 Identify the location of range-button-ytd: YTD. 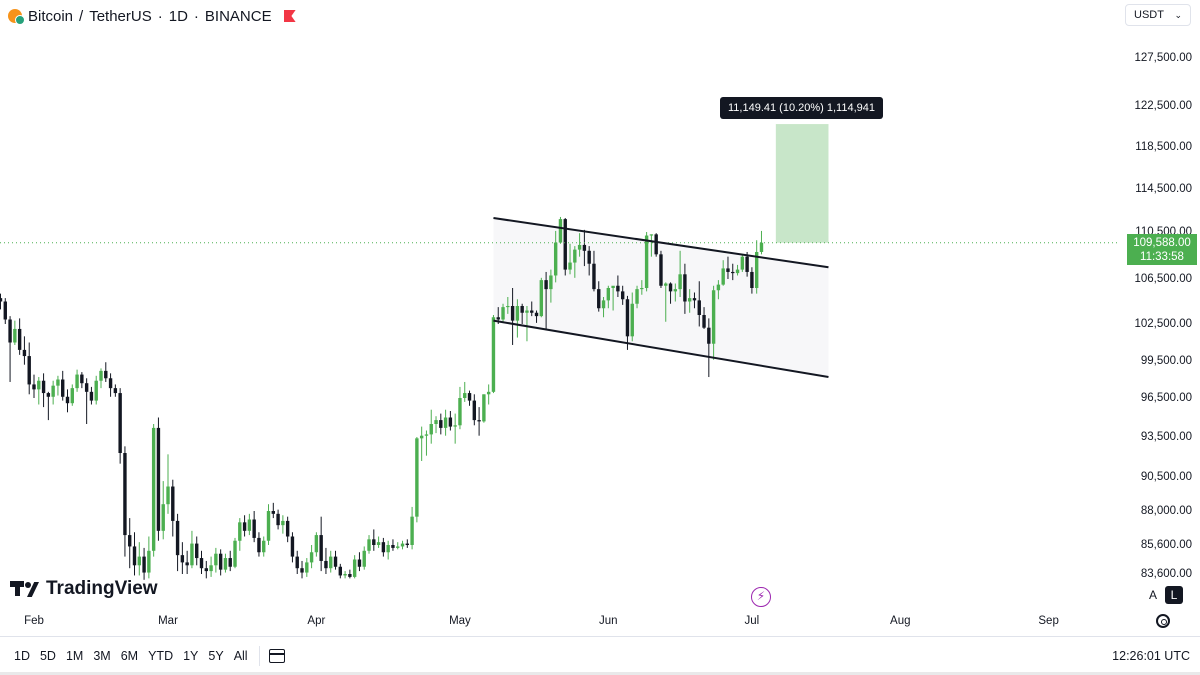
(161, 656).